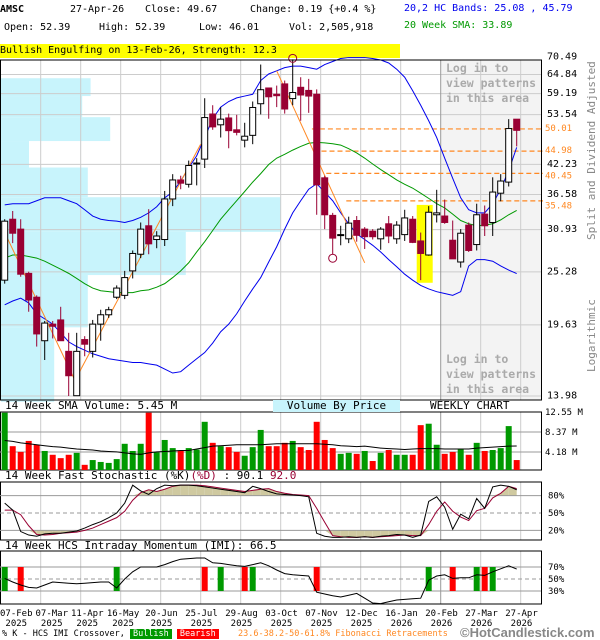  I want to click on imi-tick-label: 50%, so click(556, 580).